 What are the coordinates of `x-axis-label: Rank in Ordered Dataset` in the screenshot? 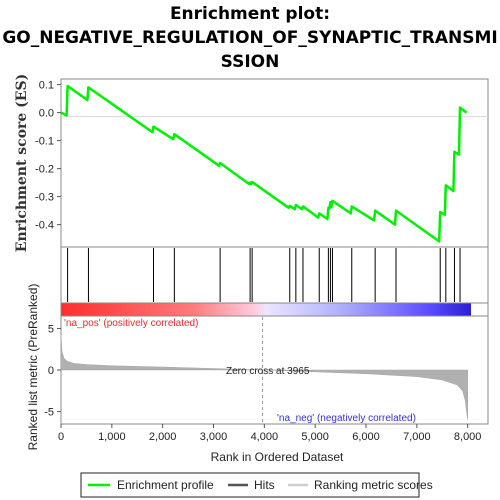 It's located at (277, 457).